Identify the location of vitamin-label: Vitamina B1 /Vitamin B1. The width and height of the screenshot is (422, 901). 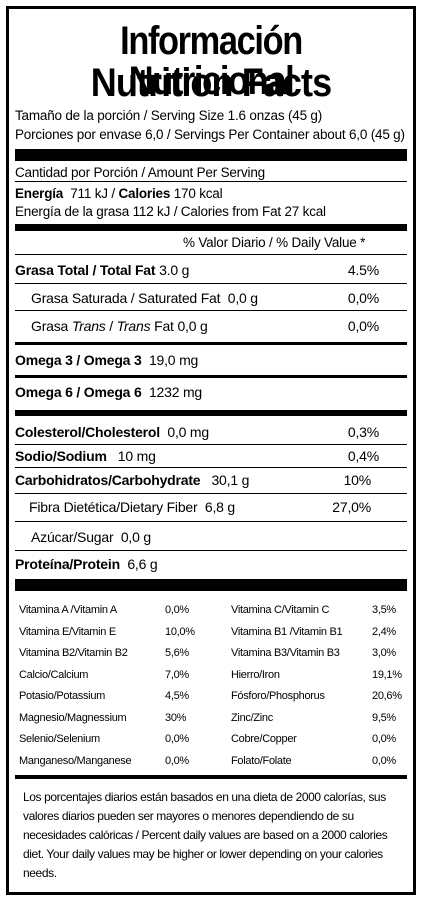
(287, 631).